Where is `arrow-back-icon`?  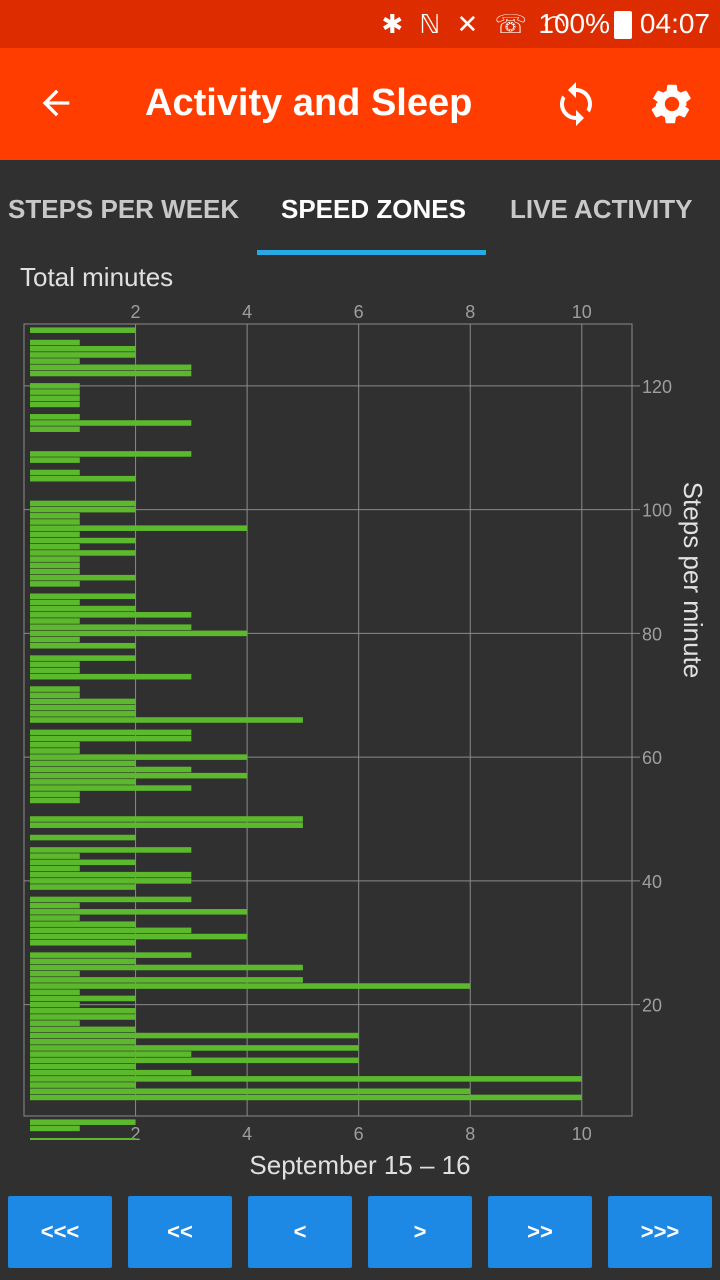 arrow-back-icon is located at coordinates (56, 103).